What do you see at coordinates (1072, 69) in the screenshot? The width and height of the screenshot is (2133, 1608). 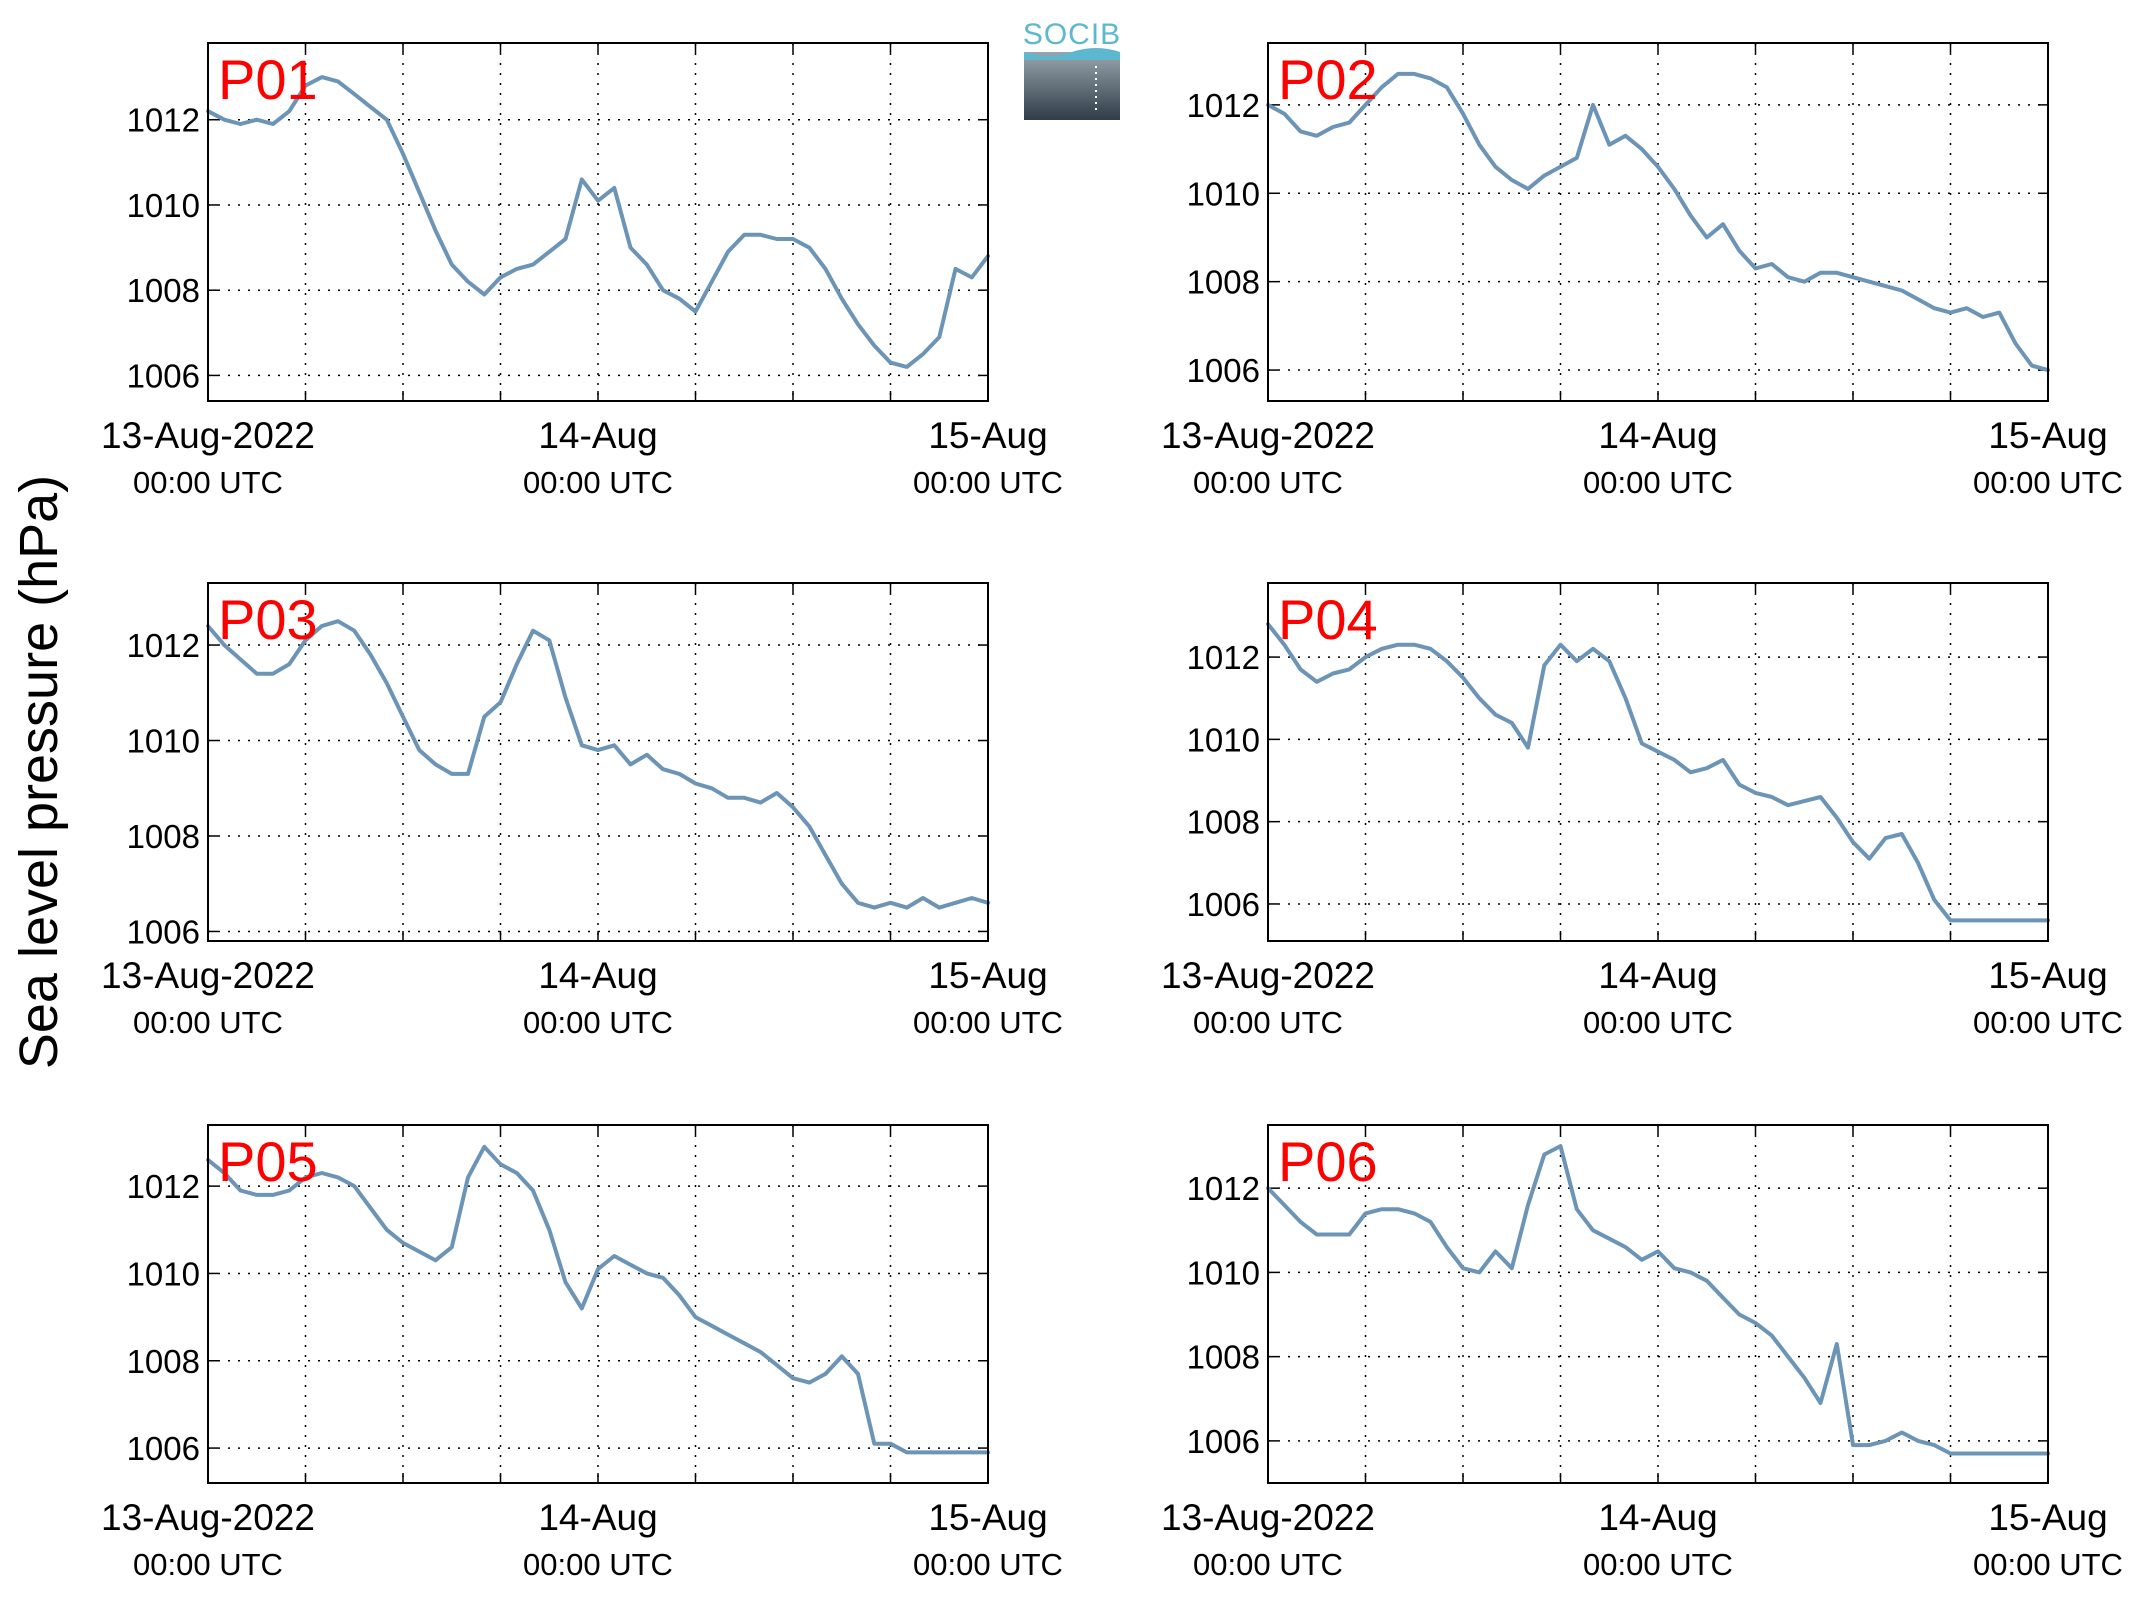 I see `socib-logo: SOCIB` at bounding box center [1072, 69].